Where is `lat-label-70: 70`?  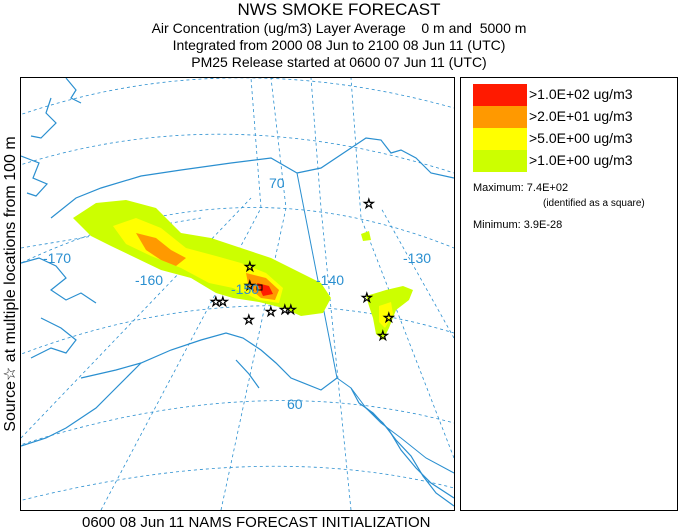 lat-label-70: 70 is located at coordinates (277, 183).